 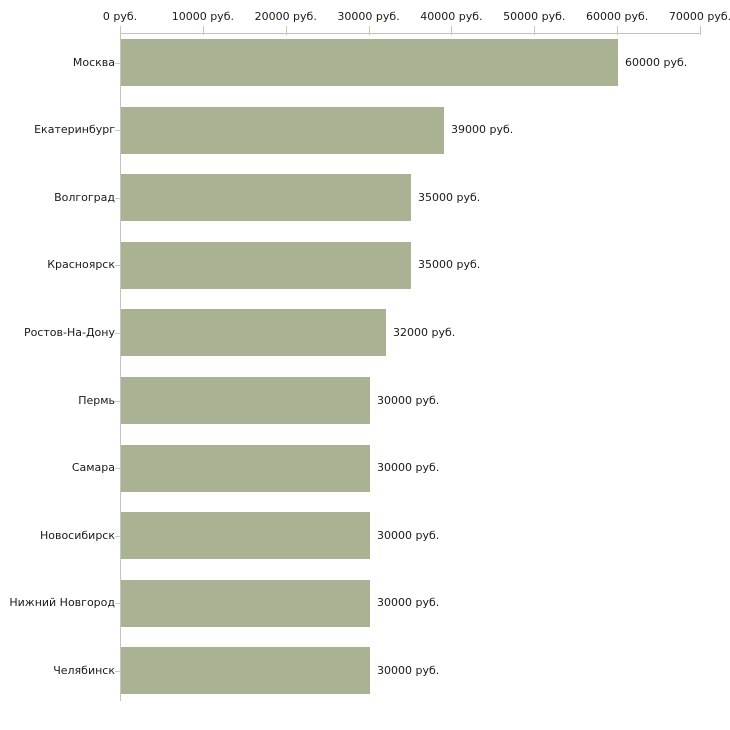 What do you see at coordinates (96, 400) in the screenshot?
I see `category-label: Пермь` at bounding box center [96, 400].